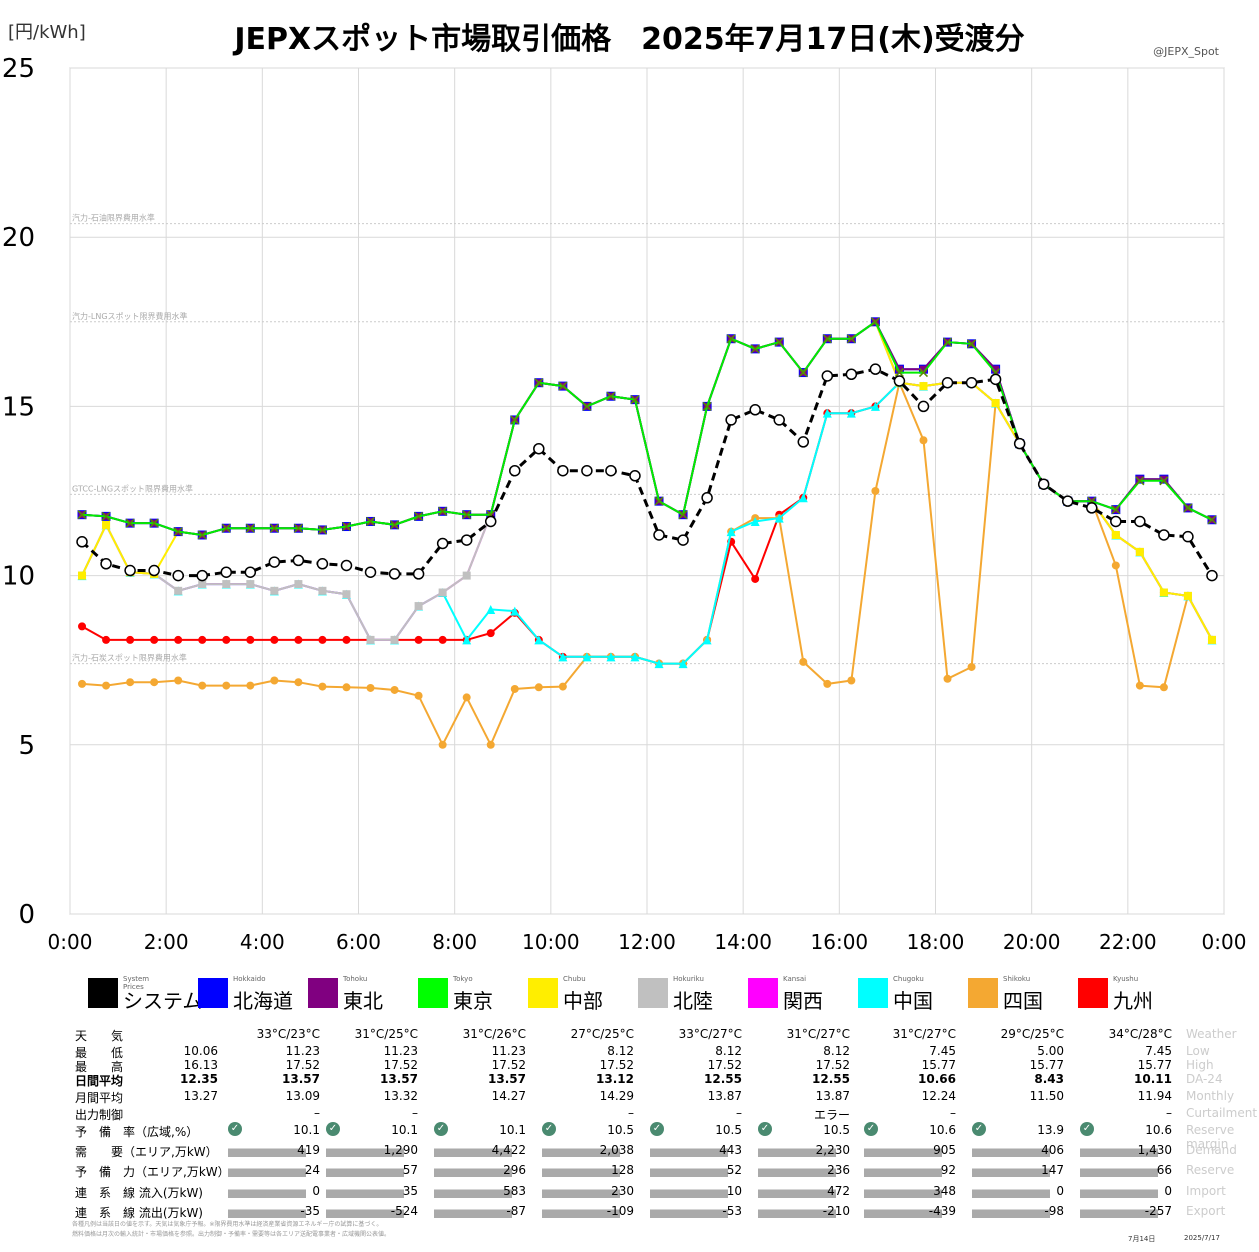 The image size is (1259, 1252). I want to click on table-cell-export: -109, so click(620, 1211).